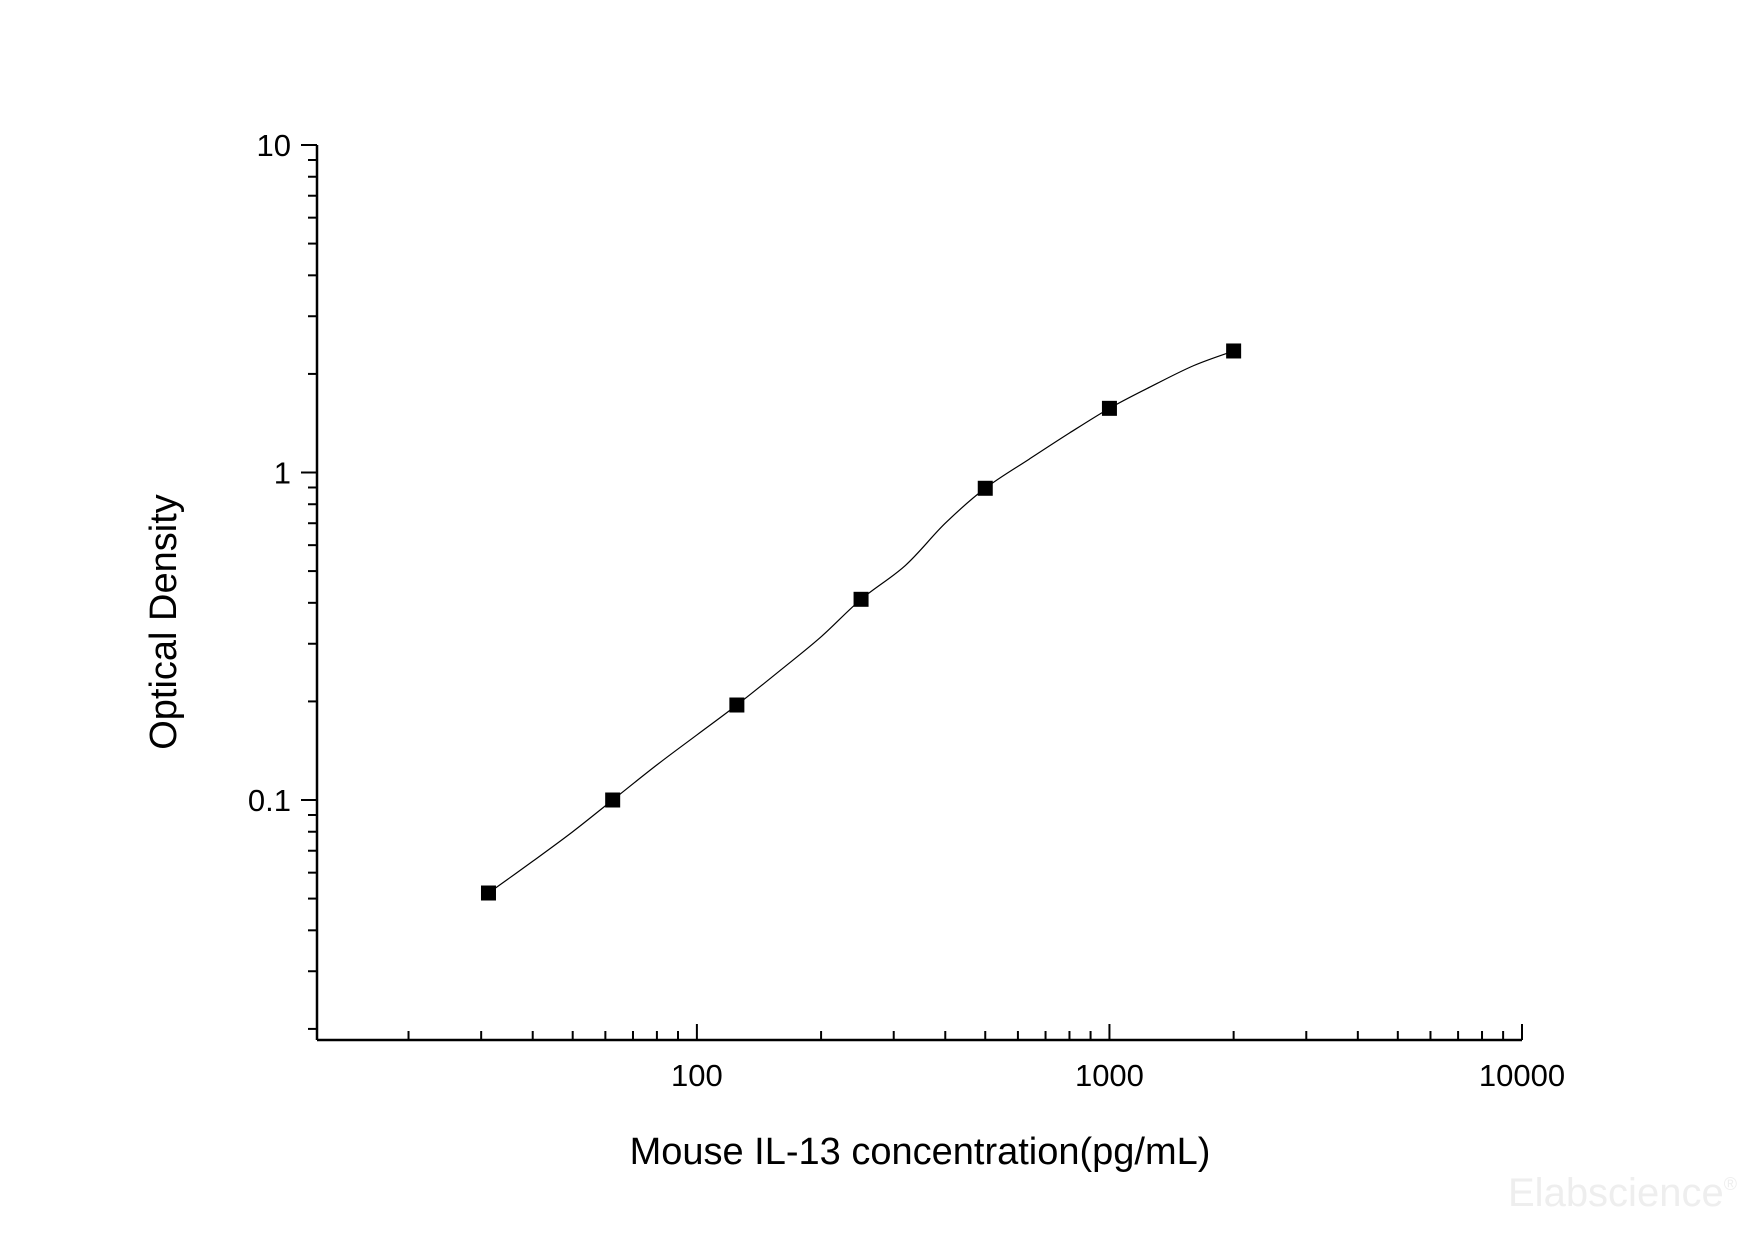 Image resolution: width=1755 pixels, height=1240 pixels. What do you see at coordinates (1616, 1193) in the screenshot?
I see `watermark-text: Elabscience` at bounding box center [1616, 1193].